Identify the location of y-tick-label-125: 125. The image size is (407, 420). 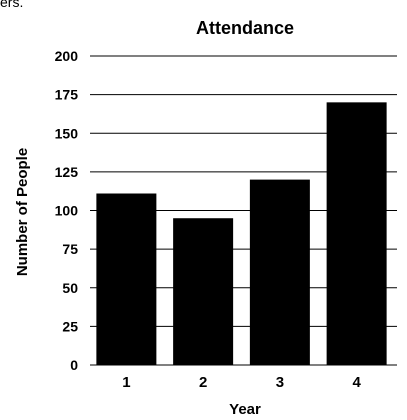
(67, 172).